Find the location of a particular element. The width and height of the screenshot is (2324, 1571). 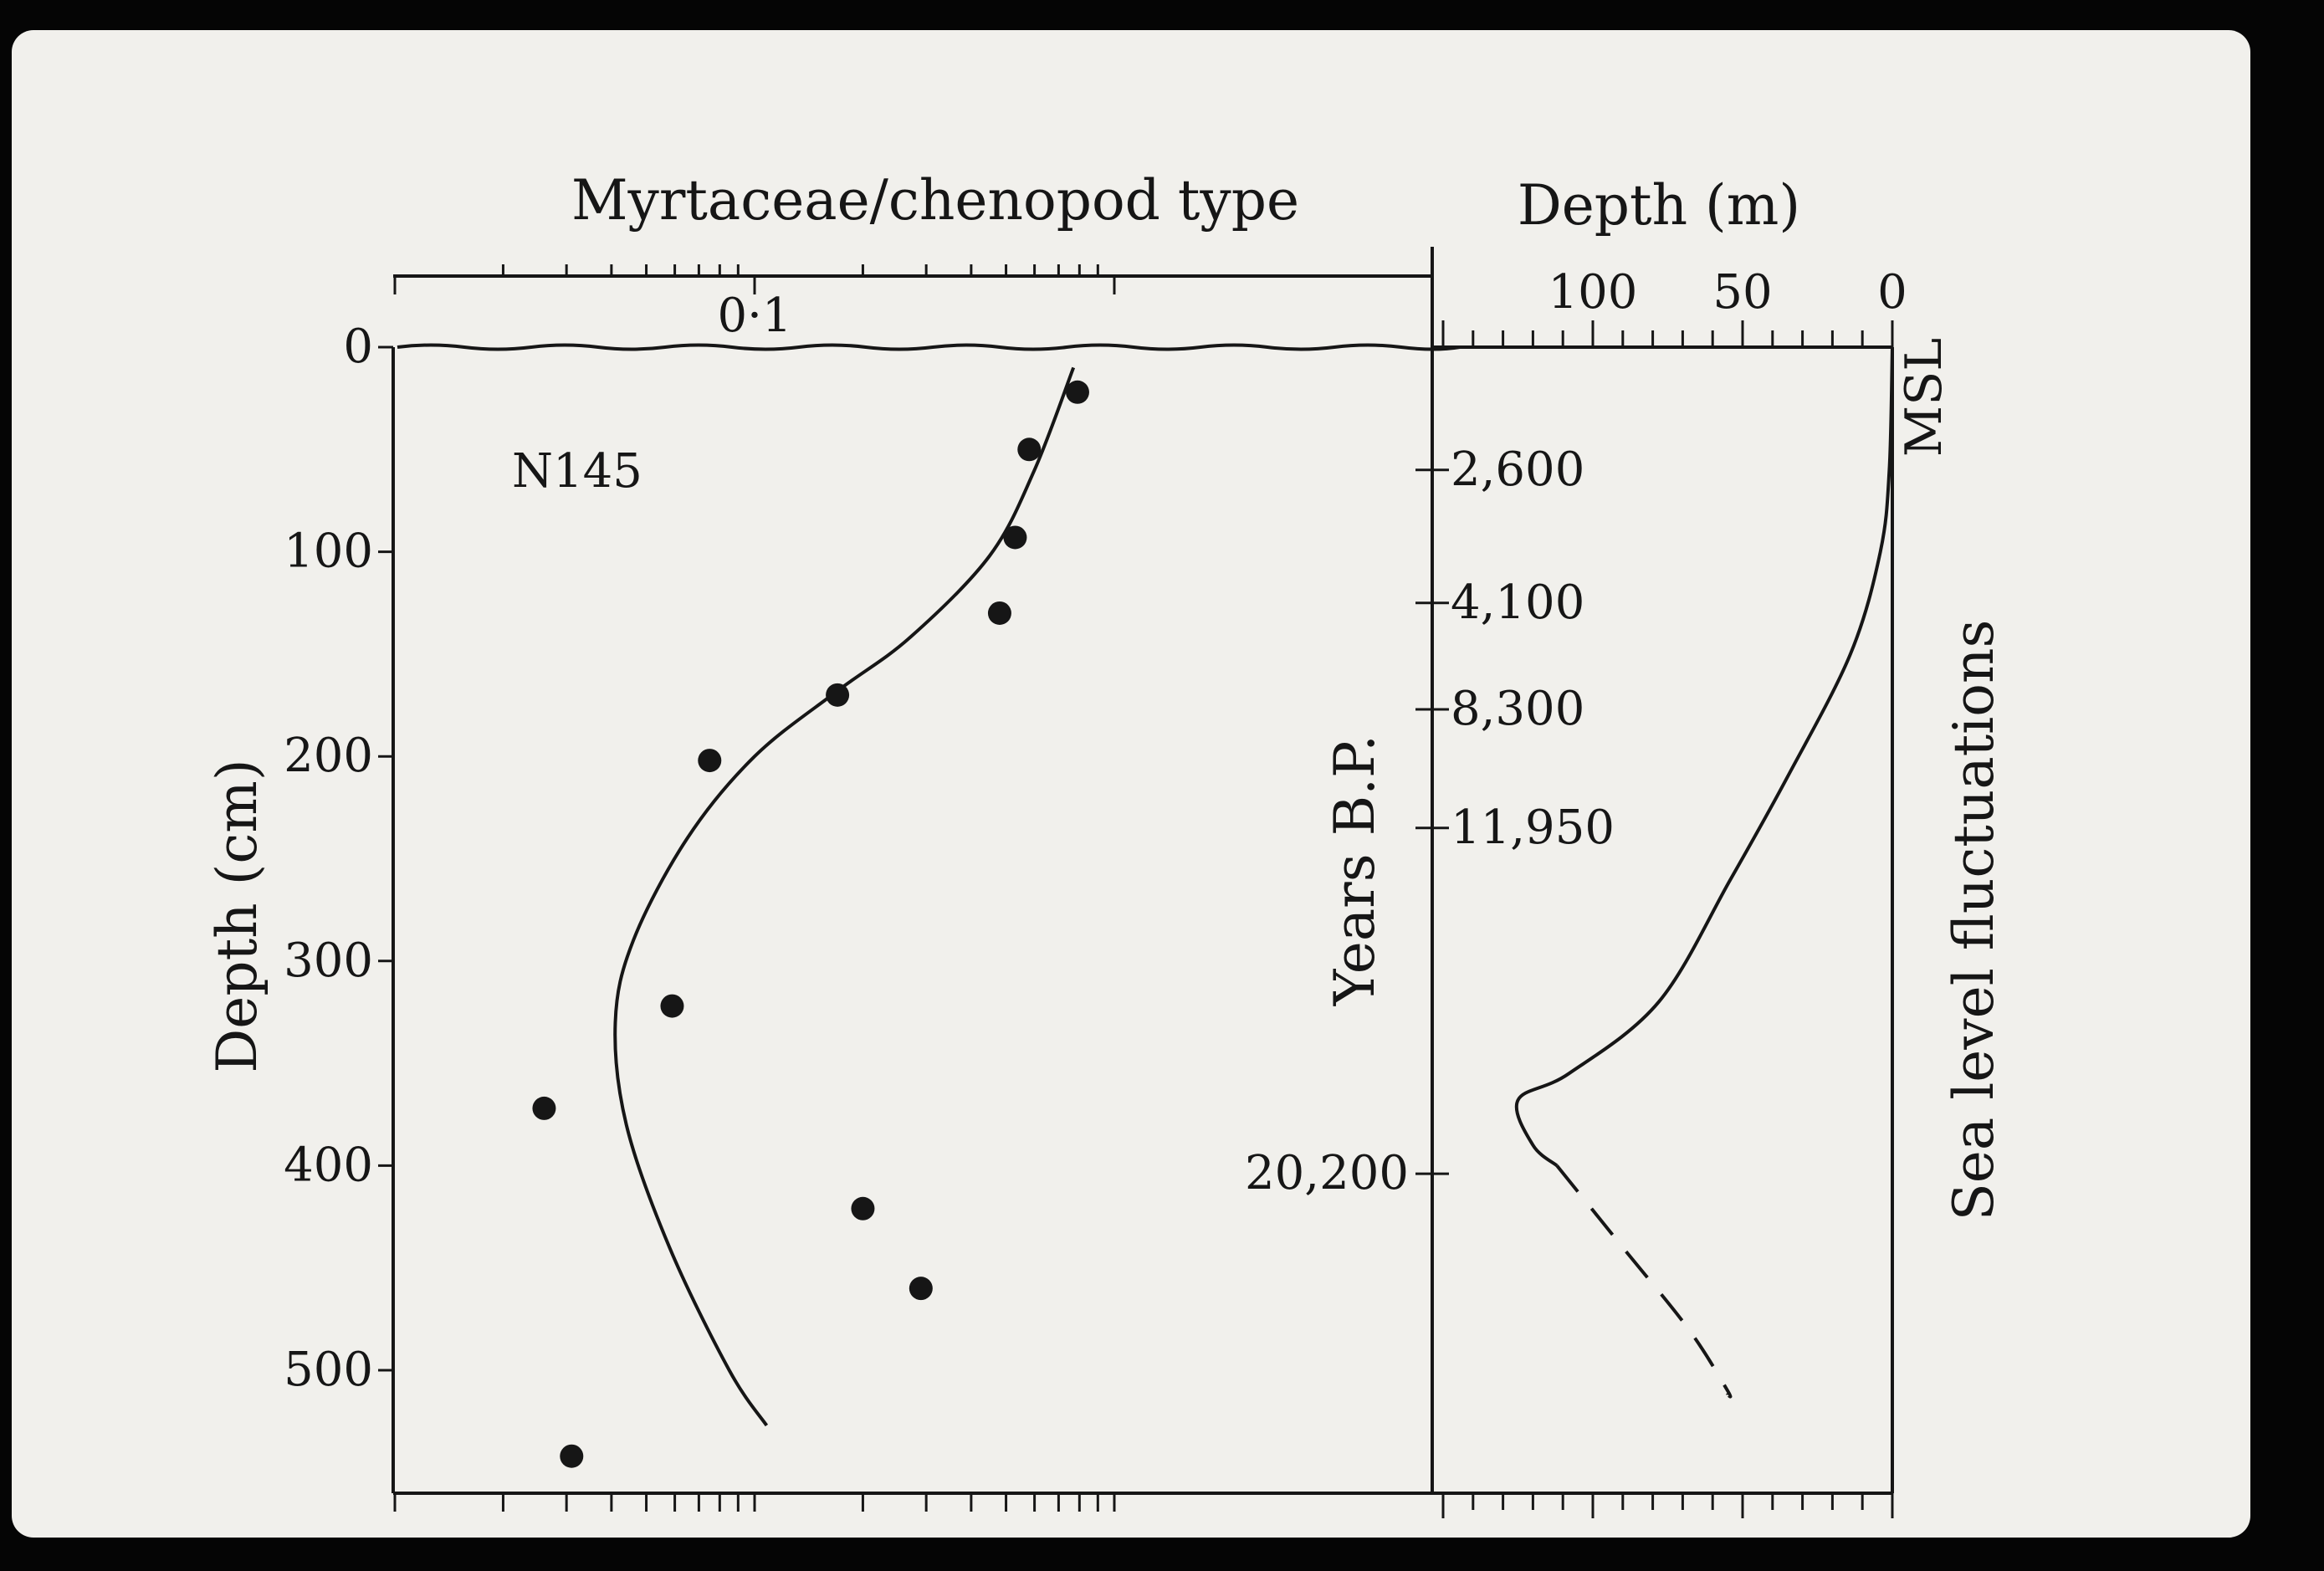

sea-level-curve-dashed is located at coordinates (1644, 1282).